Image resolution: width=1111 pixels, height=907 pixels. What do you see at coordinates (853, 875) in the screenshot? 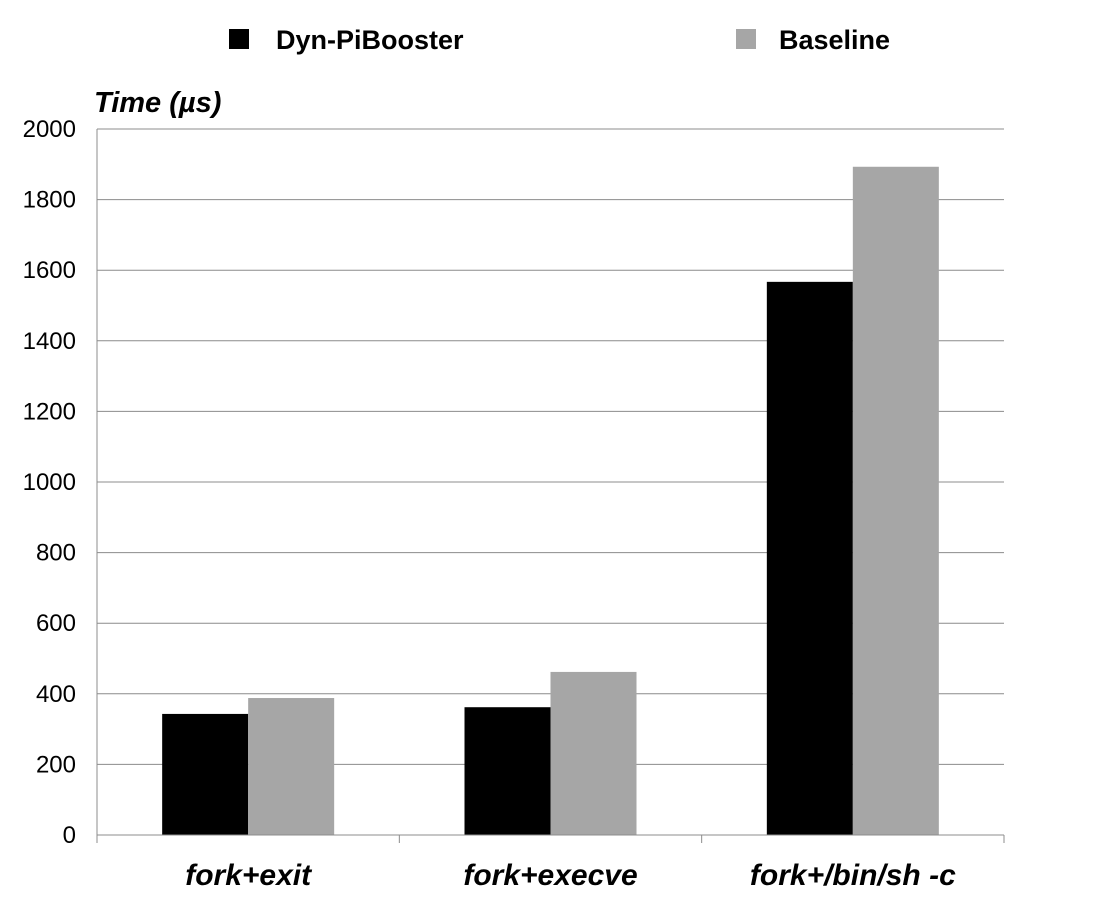
I see `x-tick-label: fork+/bin/sh -c` at bounding box center [853, 875].